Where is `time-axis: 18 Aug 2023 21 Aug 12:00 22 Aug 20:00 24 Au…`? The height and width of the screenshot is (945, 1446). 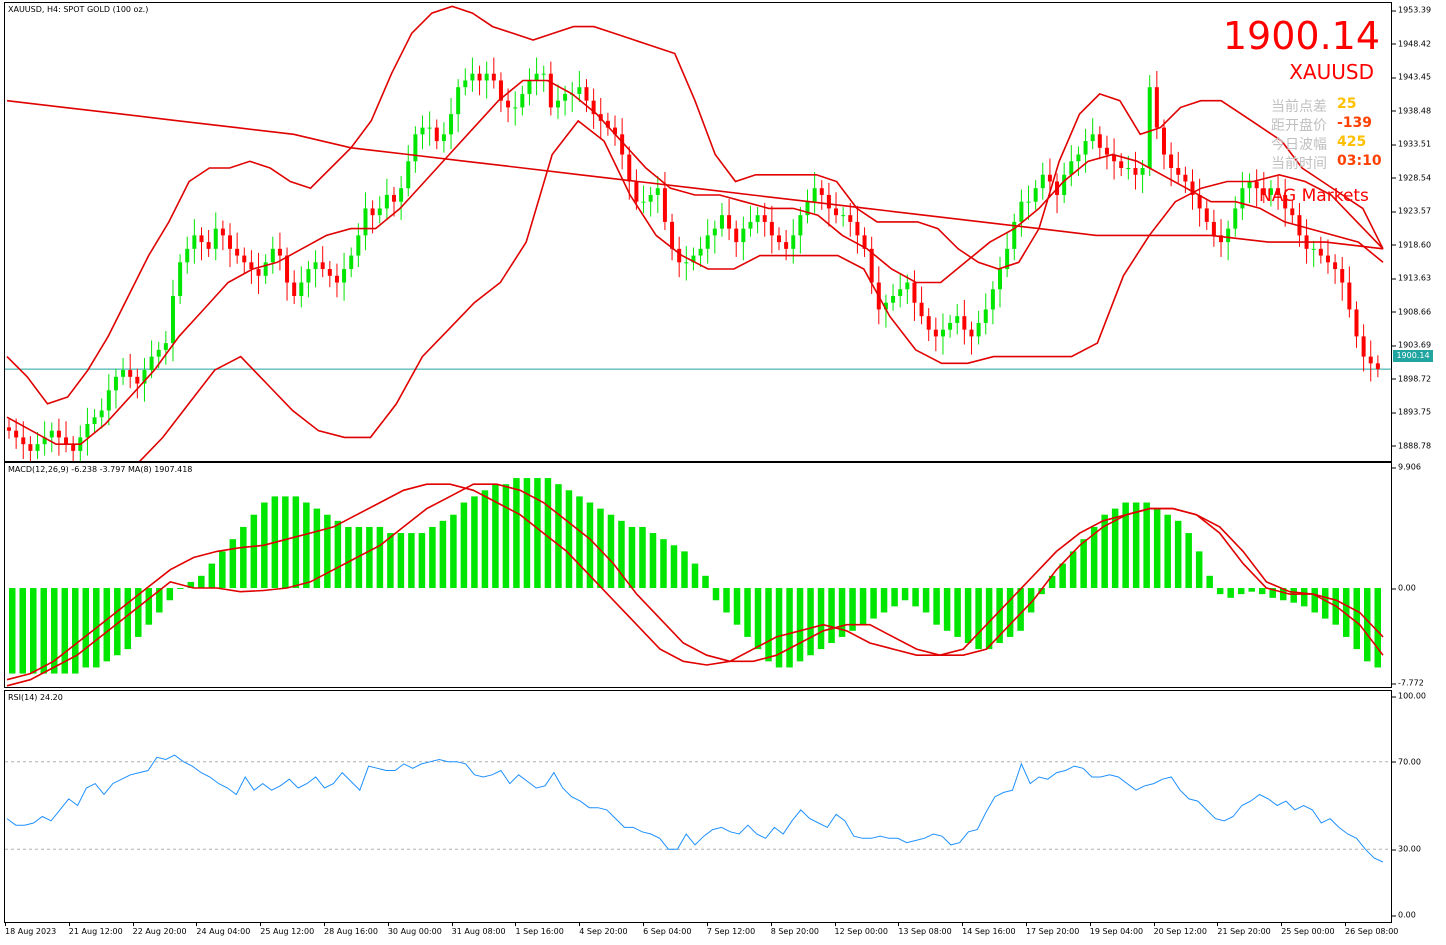
time-axis: 18 Aug 2023 21 Aug 12:00 22 Aug 20:00 24 Au… is located at coordinates (701, 934).